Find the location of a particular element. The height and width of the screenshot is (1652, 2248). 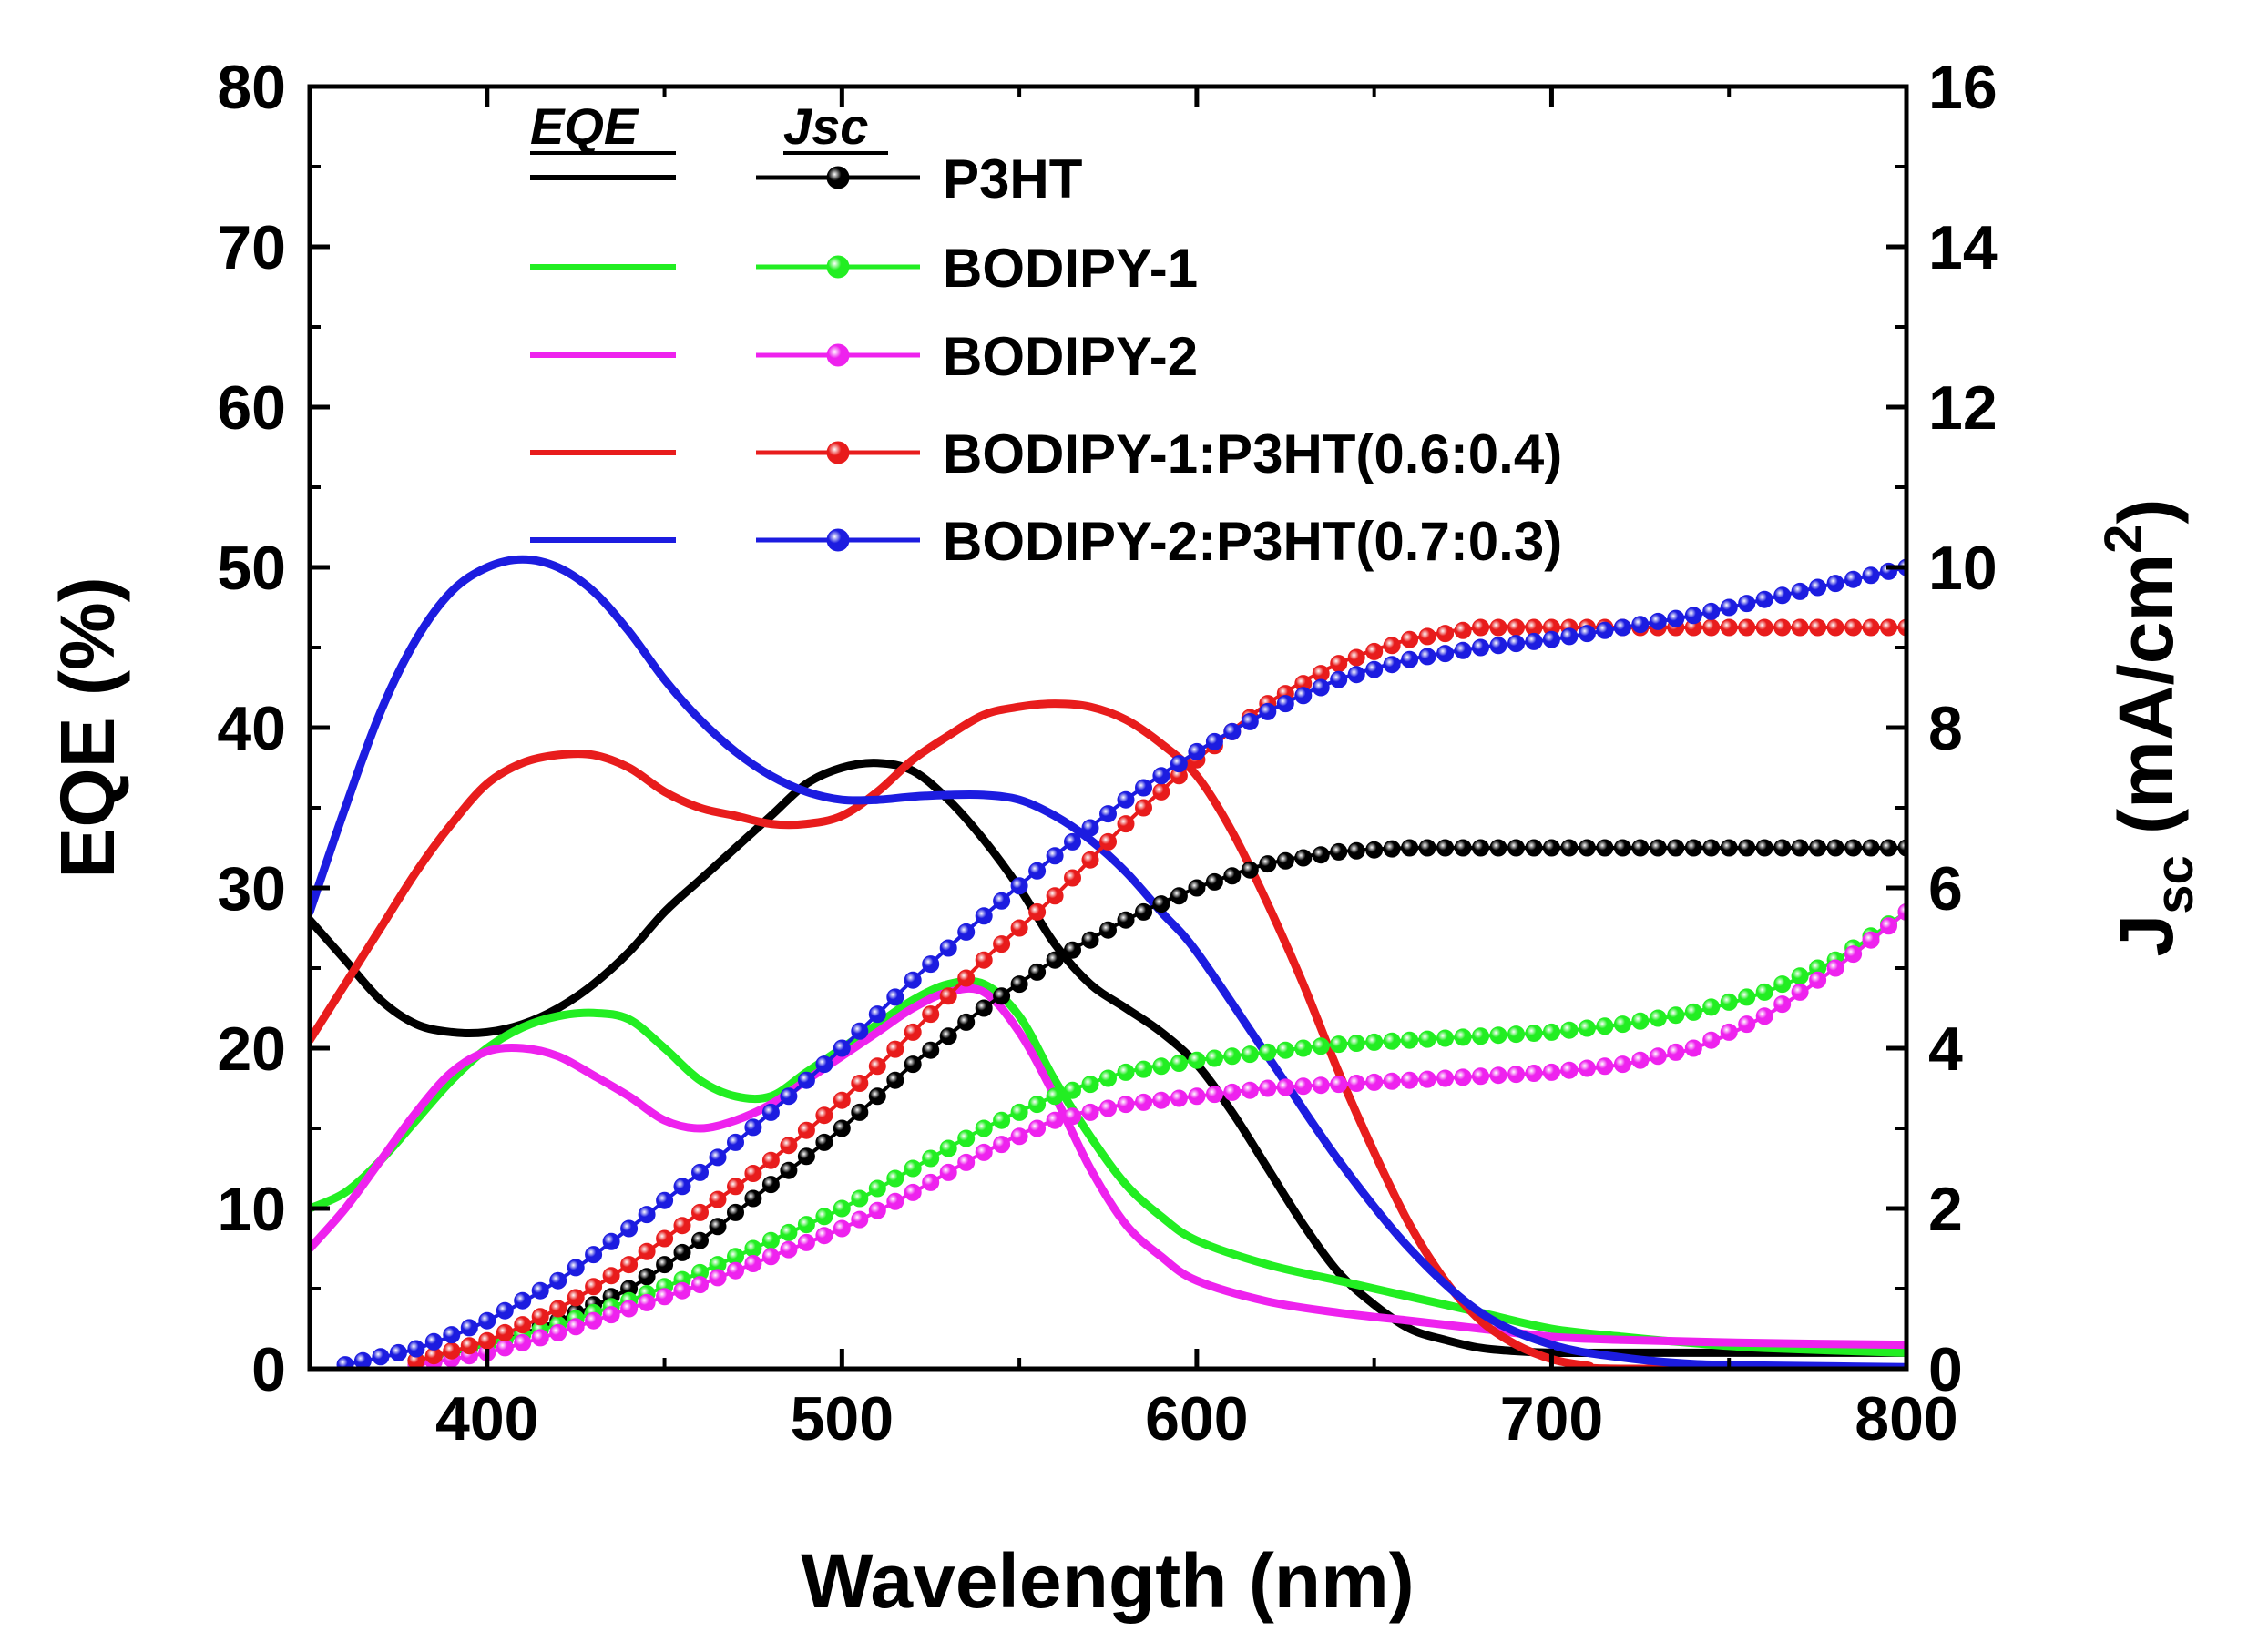

y2-axis-title-paren: (mA/cm is located at coordinates (2146, 704).